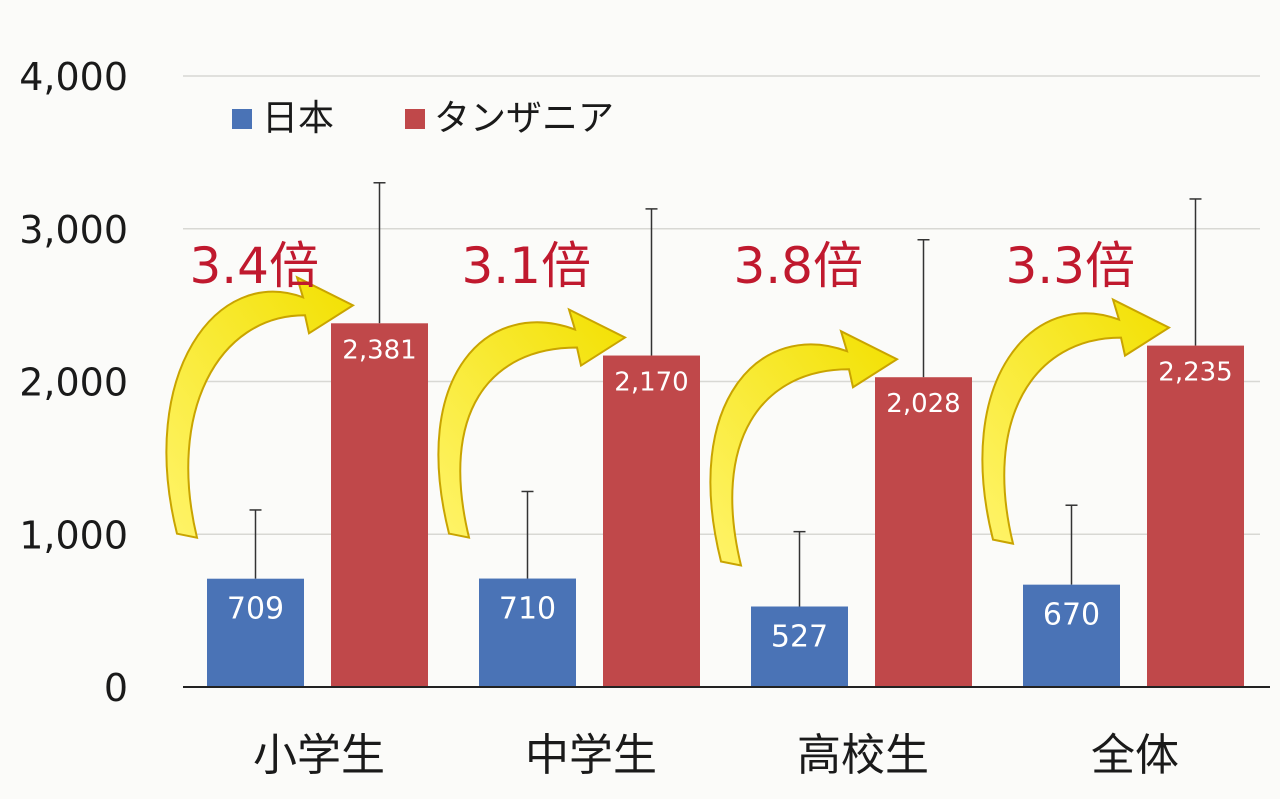  What do you see at coordinates (798, 266) in the screenshot?
I see `ratio-label: 3.8倍` at bounding box center [798, 266].